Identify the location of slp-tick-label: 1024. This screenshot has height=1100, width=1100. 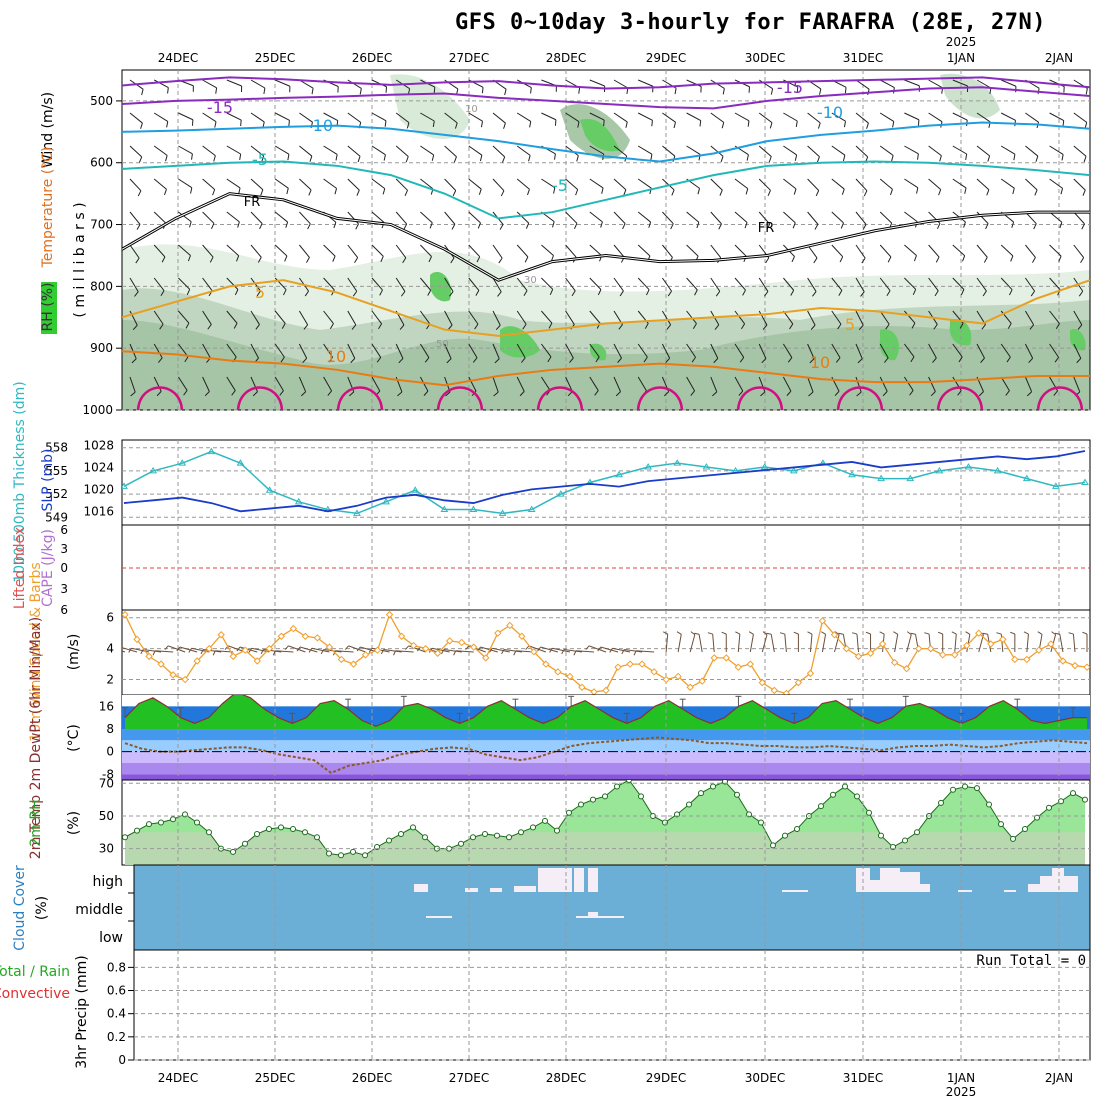
(98, 467).